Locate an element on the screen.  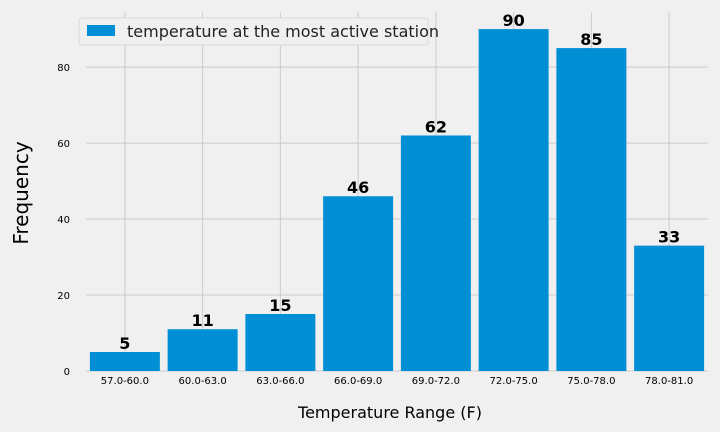
bar-72.0-75.0 is located at coordinates (513, 200).